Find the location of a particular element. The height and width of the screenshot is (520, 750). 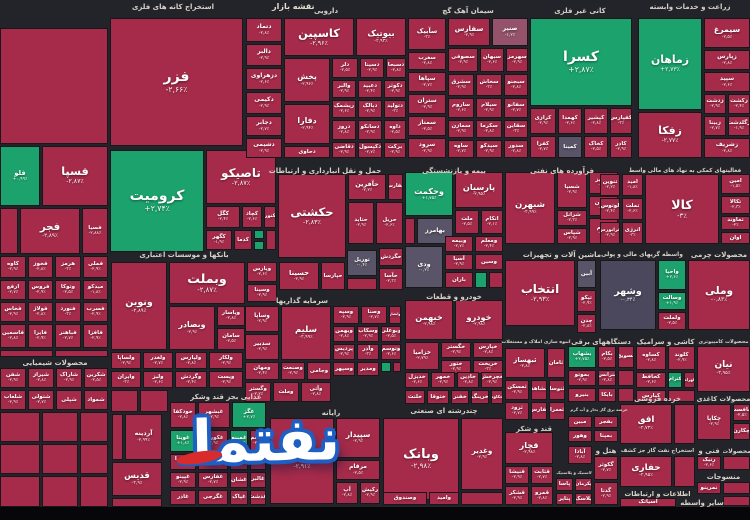

tile: خمهر -۲,۹٪ is located at coordinates (443, 380).